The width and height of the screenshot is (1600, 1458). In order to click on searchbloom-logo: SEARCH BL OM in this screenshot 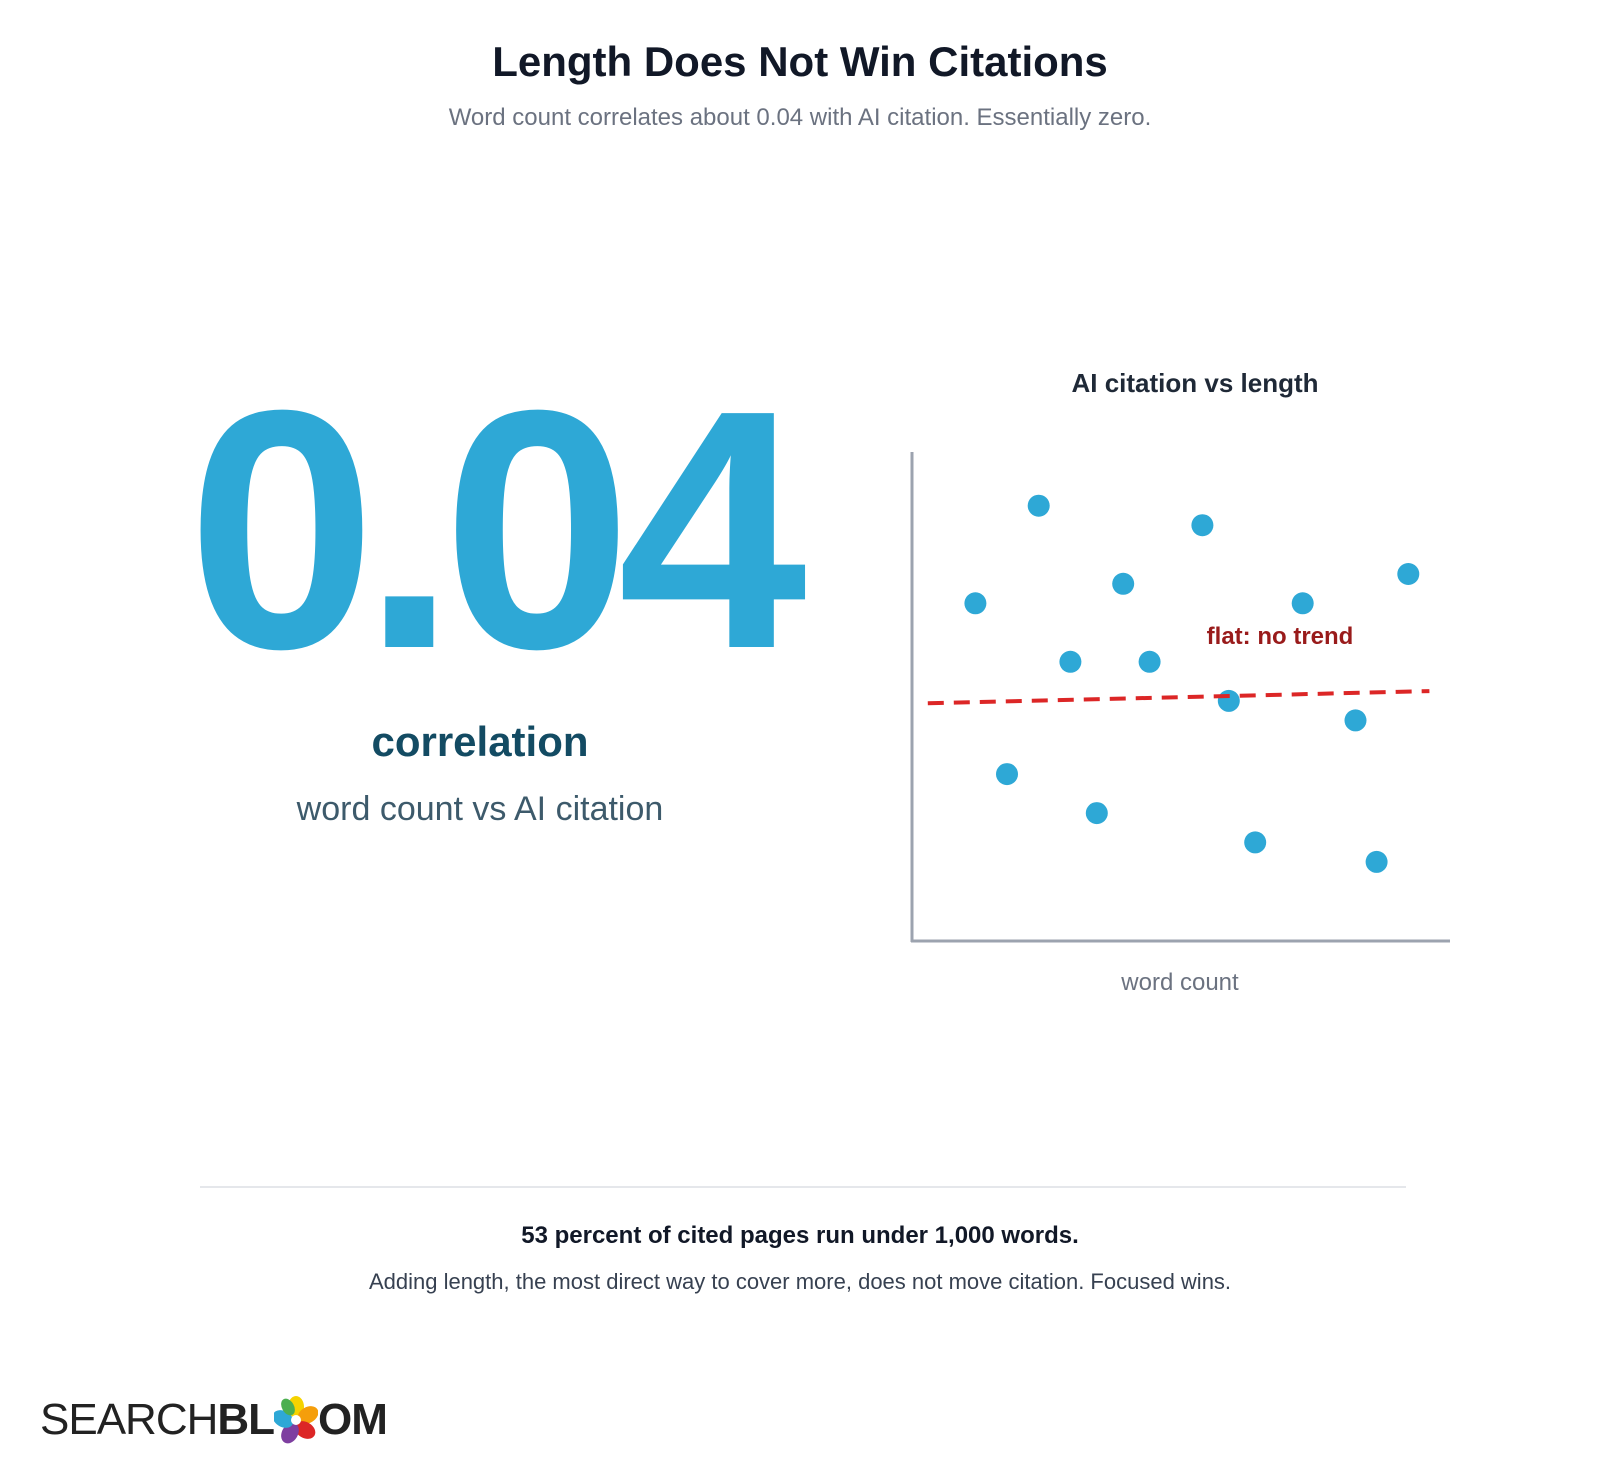, I will do `click(214, 1420)`.